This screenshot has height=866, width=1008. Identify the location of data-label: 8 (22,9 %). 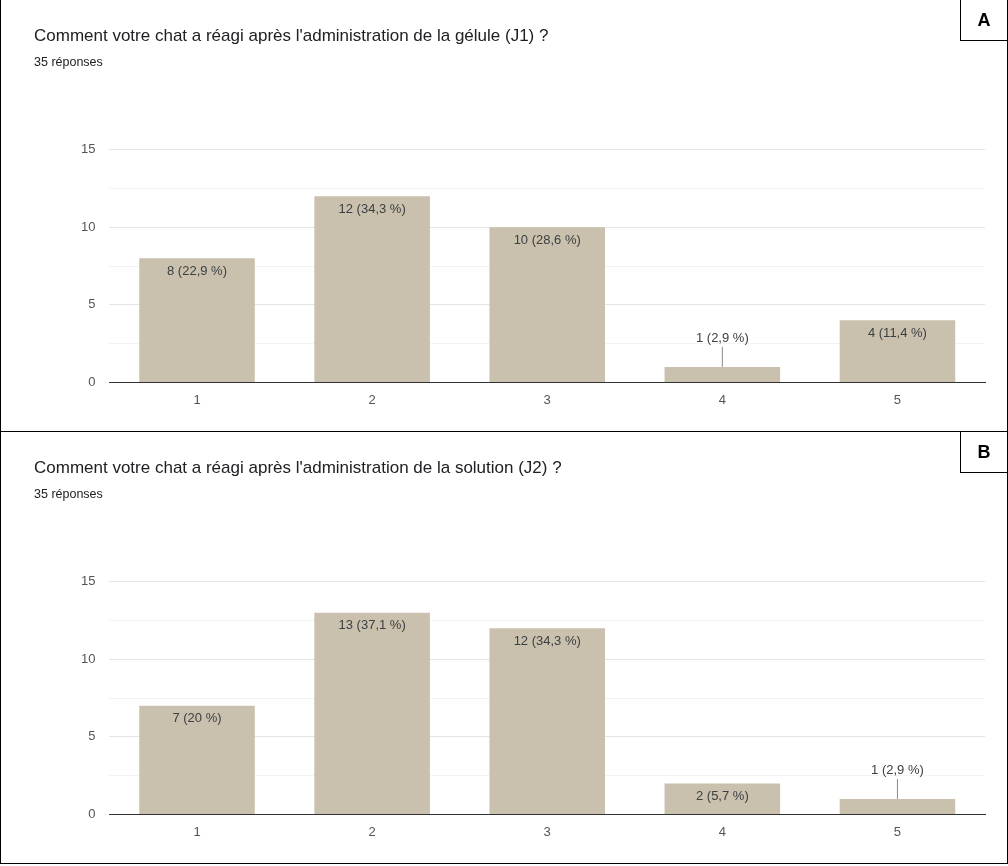
(197, 270).